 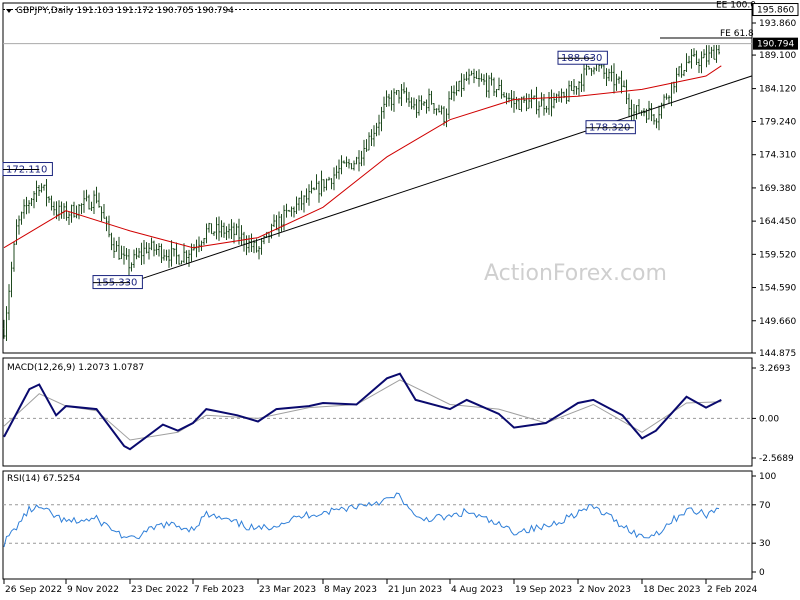 I want to click on price-tick-label: 184.120, so click(x=777, y=90).